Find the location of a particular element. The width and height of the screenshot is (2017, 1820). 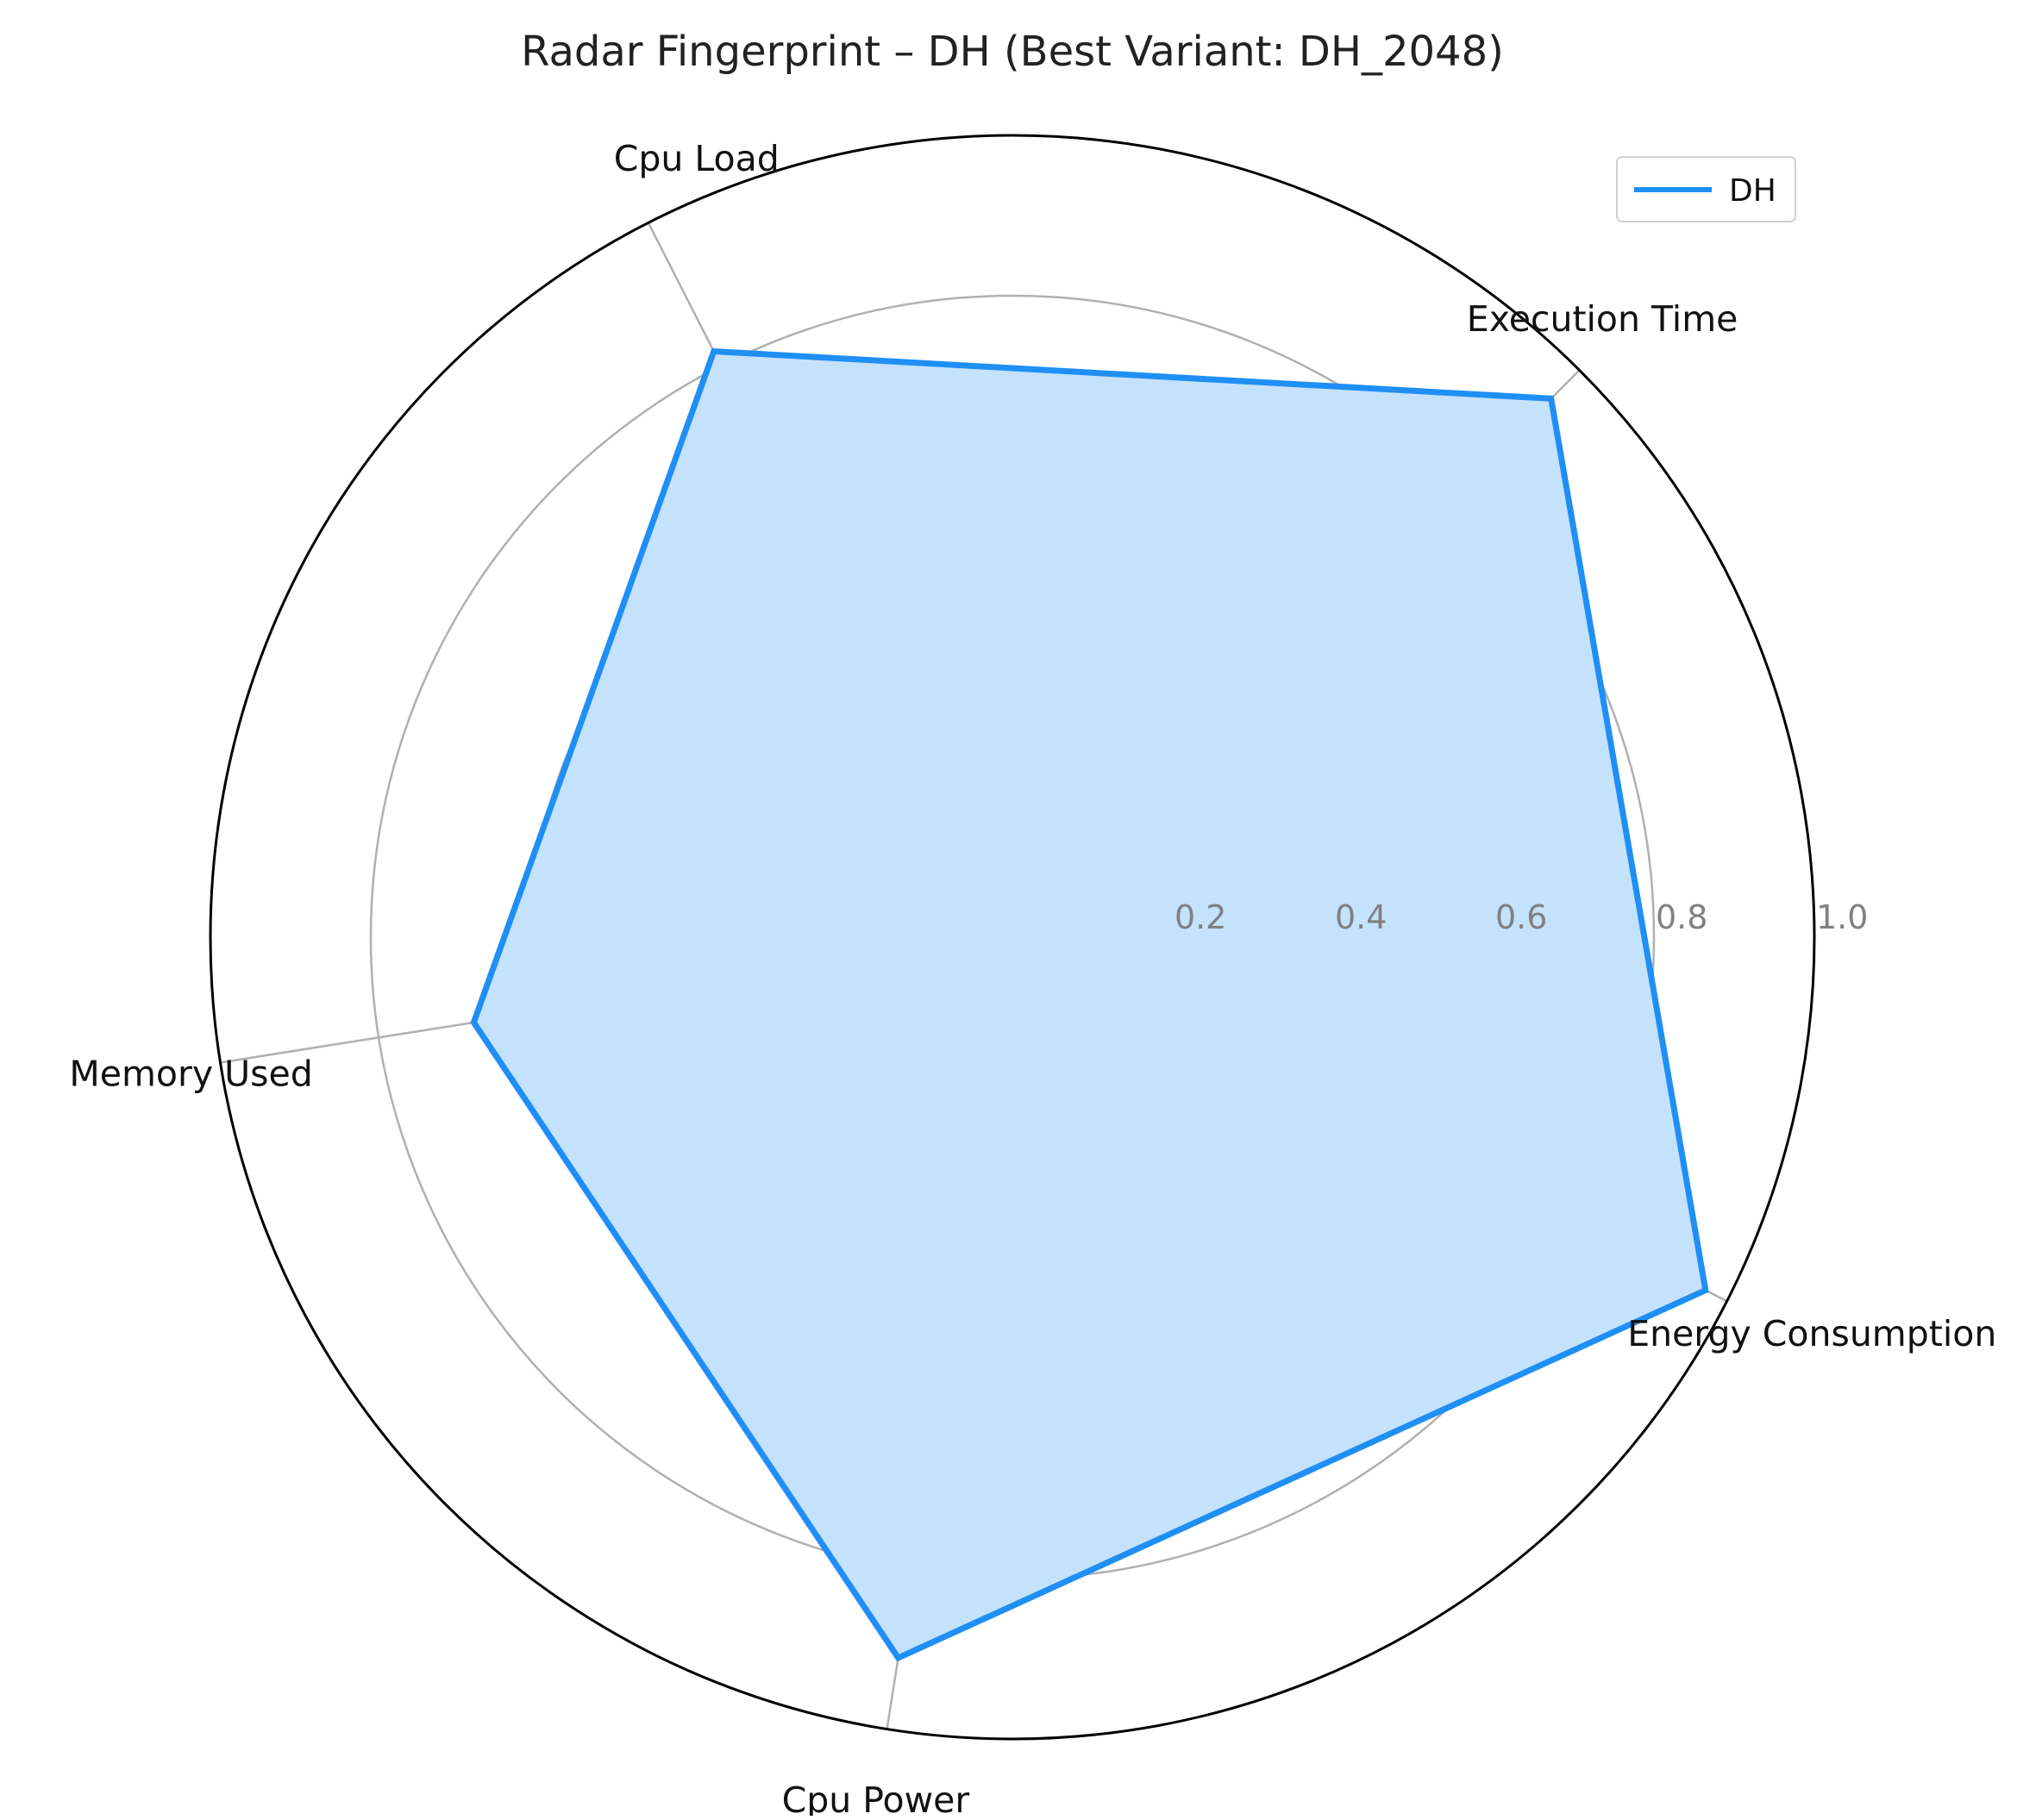

axis-label-execution-time: Execution Time is located at coordinates (1602, 319).